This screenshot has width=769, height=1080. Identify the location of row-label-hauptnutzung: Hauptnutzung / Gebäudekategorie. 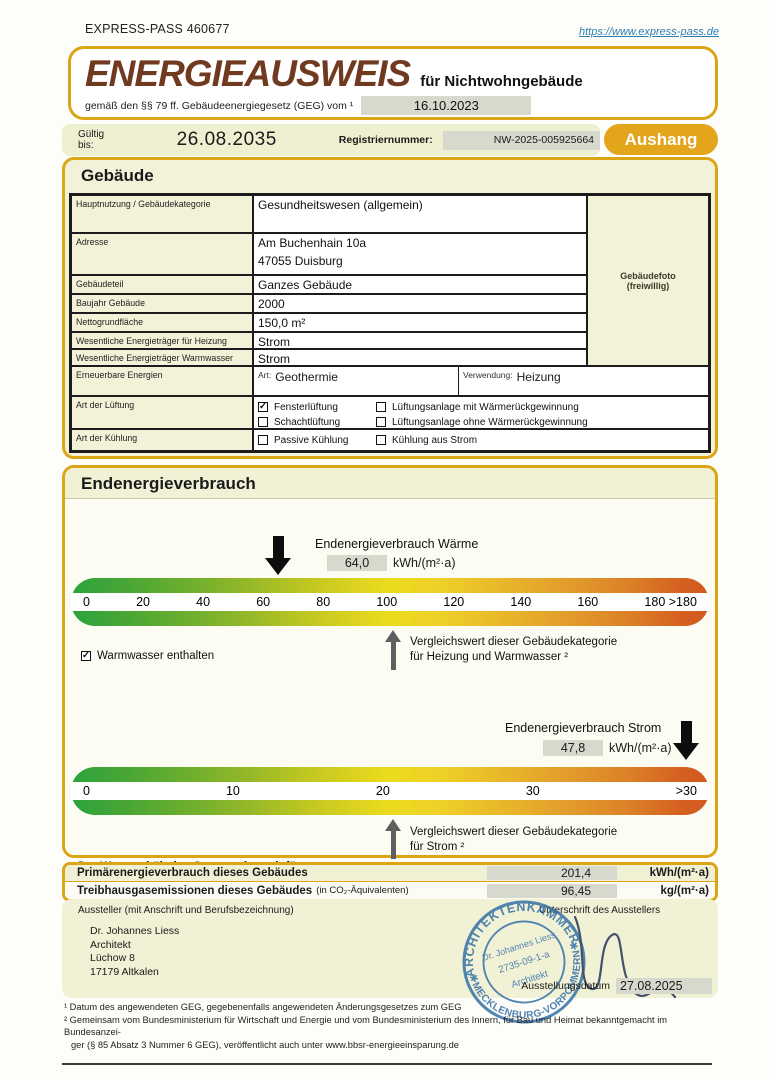
(162, 214).